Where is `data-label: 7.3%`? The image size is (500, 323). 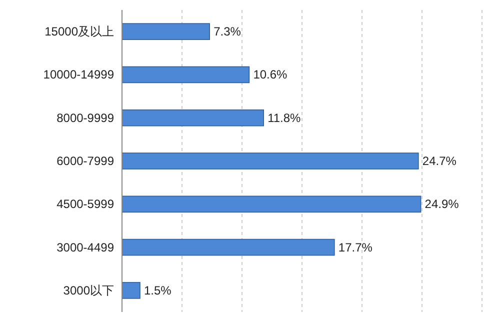 data-label: 7.3% is located at coordinates (228, 31).